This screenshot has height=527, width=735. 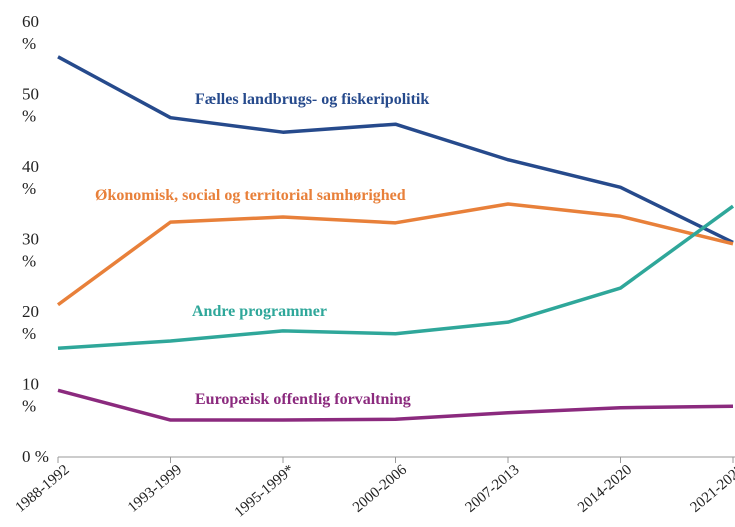 What do you see at coordinates (380, 488) in the screenshot?
I see `x-tick-label: 2000-2006` at bounding box center [380, 488].